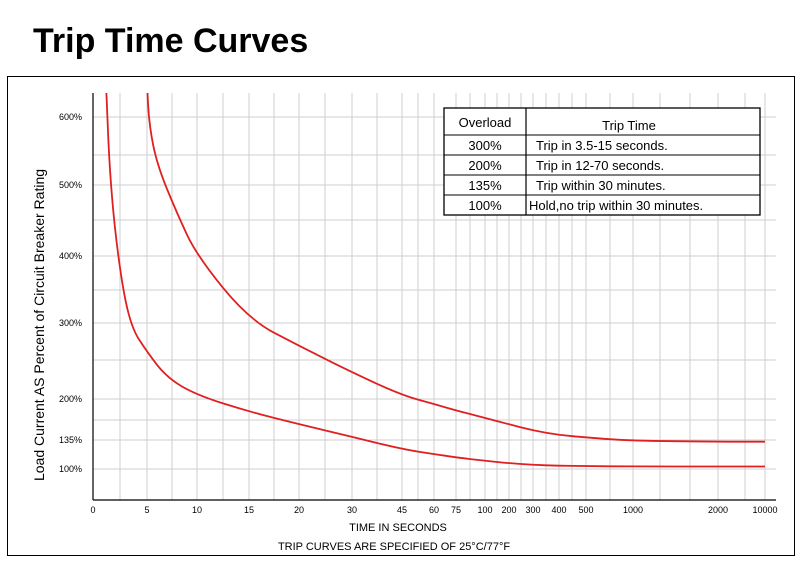 Image resolution: width=800 pixels, height=565 pixels. I want to click on table-header-overload: Overload, so click(485, 122).